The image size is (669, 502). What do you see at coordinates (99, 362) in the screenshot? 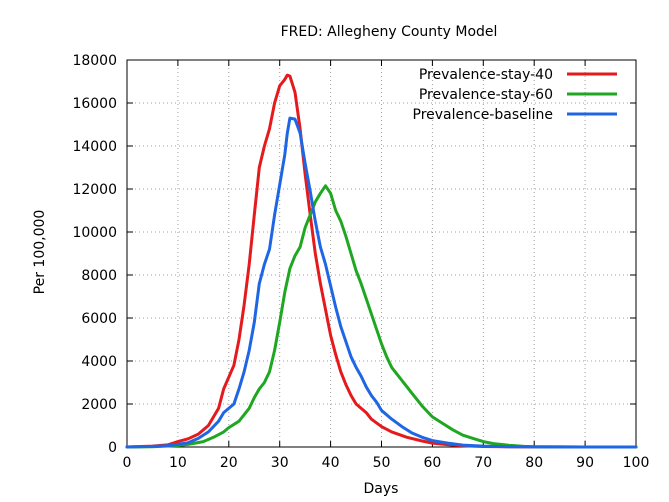
I see `y-tick-label: 4000` at bounding box center [99, 362].